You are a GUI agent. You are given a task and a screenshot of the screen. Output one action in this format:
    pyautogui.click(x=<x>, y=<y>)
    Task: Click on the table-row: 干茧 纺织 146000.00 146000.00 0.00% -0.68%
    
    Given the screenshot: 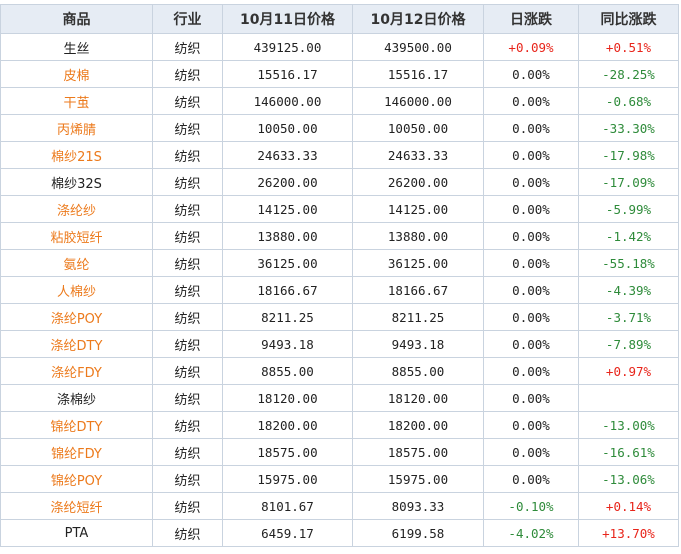 What is the action you would take?
    pyautogui.click(x=339, y=101)
    